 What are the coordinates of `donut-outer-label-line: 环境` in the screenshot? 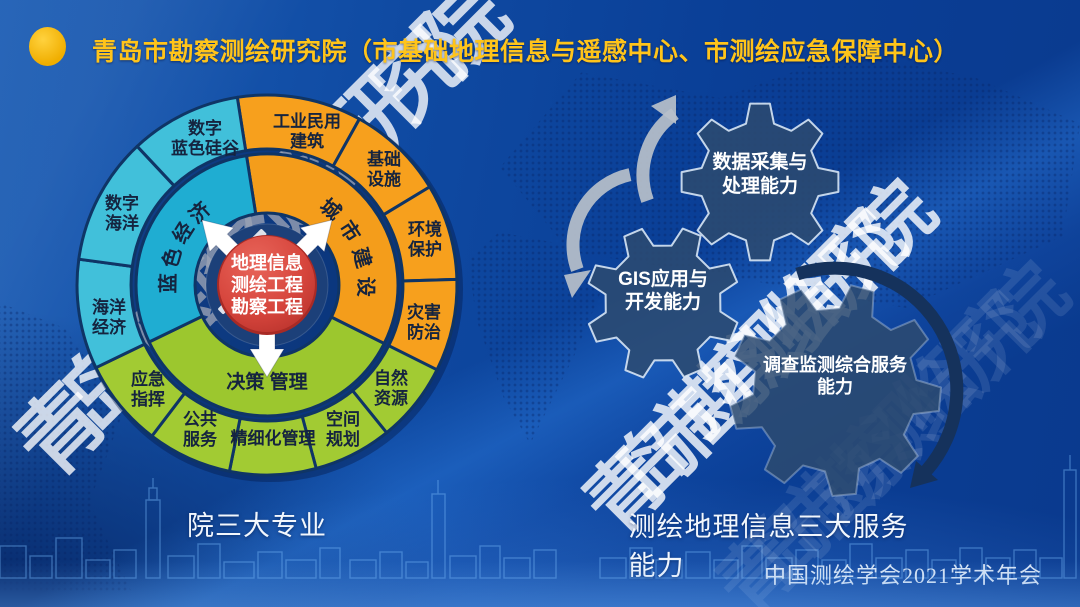 It's located at (425, 229).